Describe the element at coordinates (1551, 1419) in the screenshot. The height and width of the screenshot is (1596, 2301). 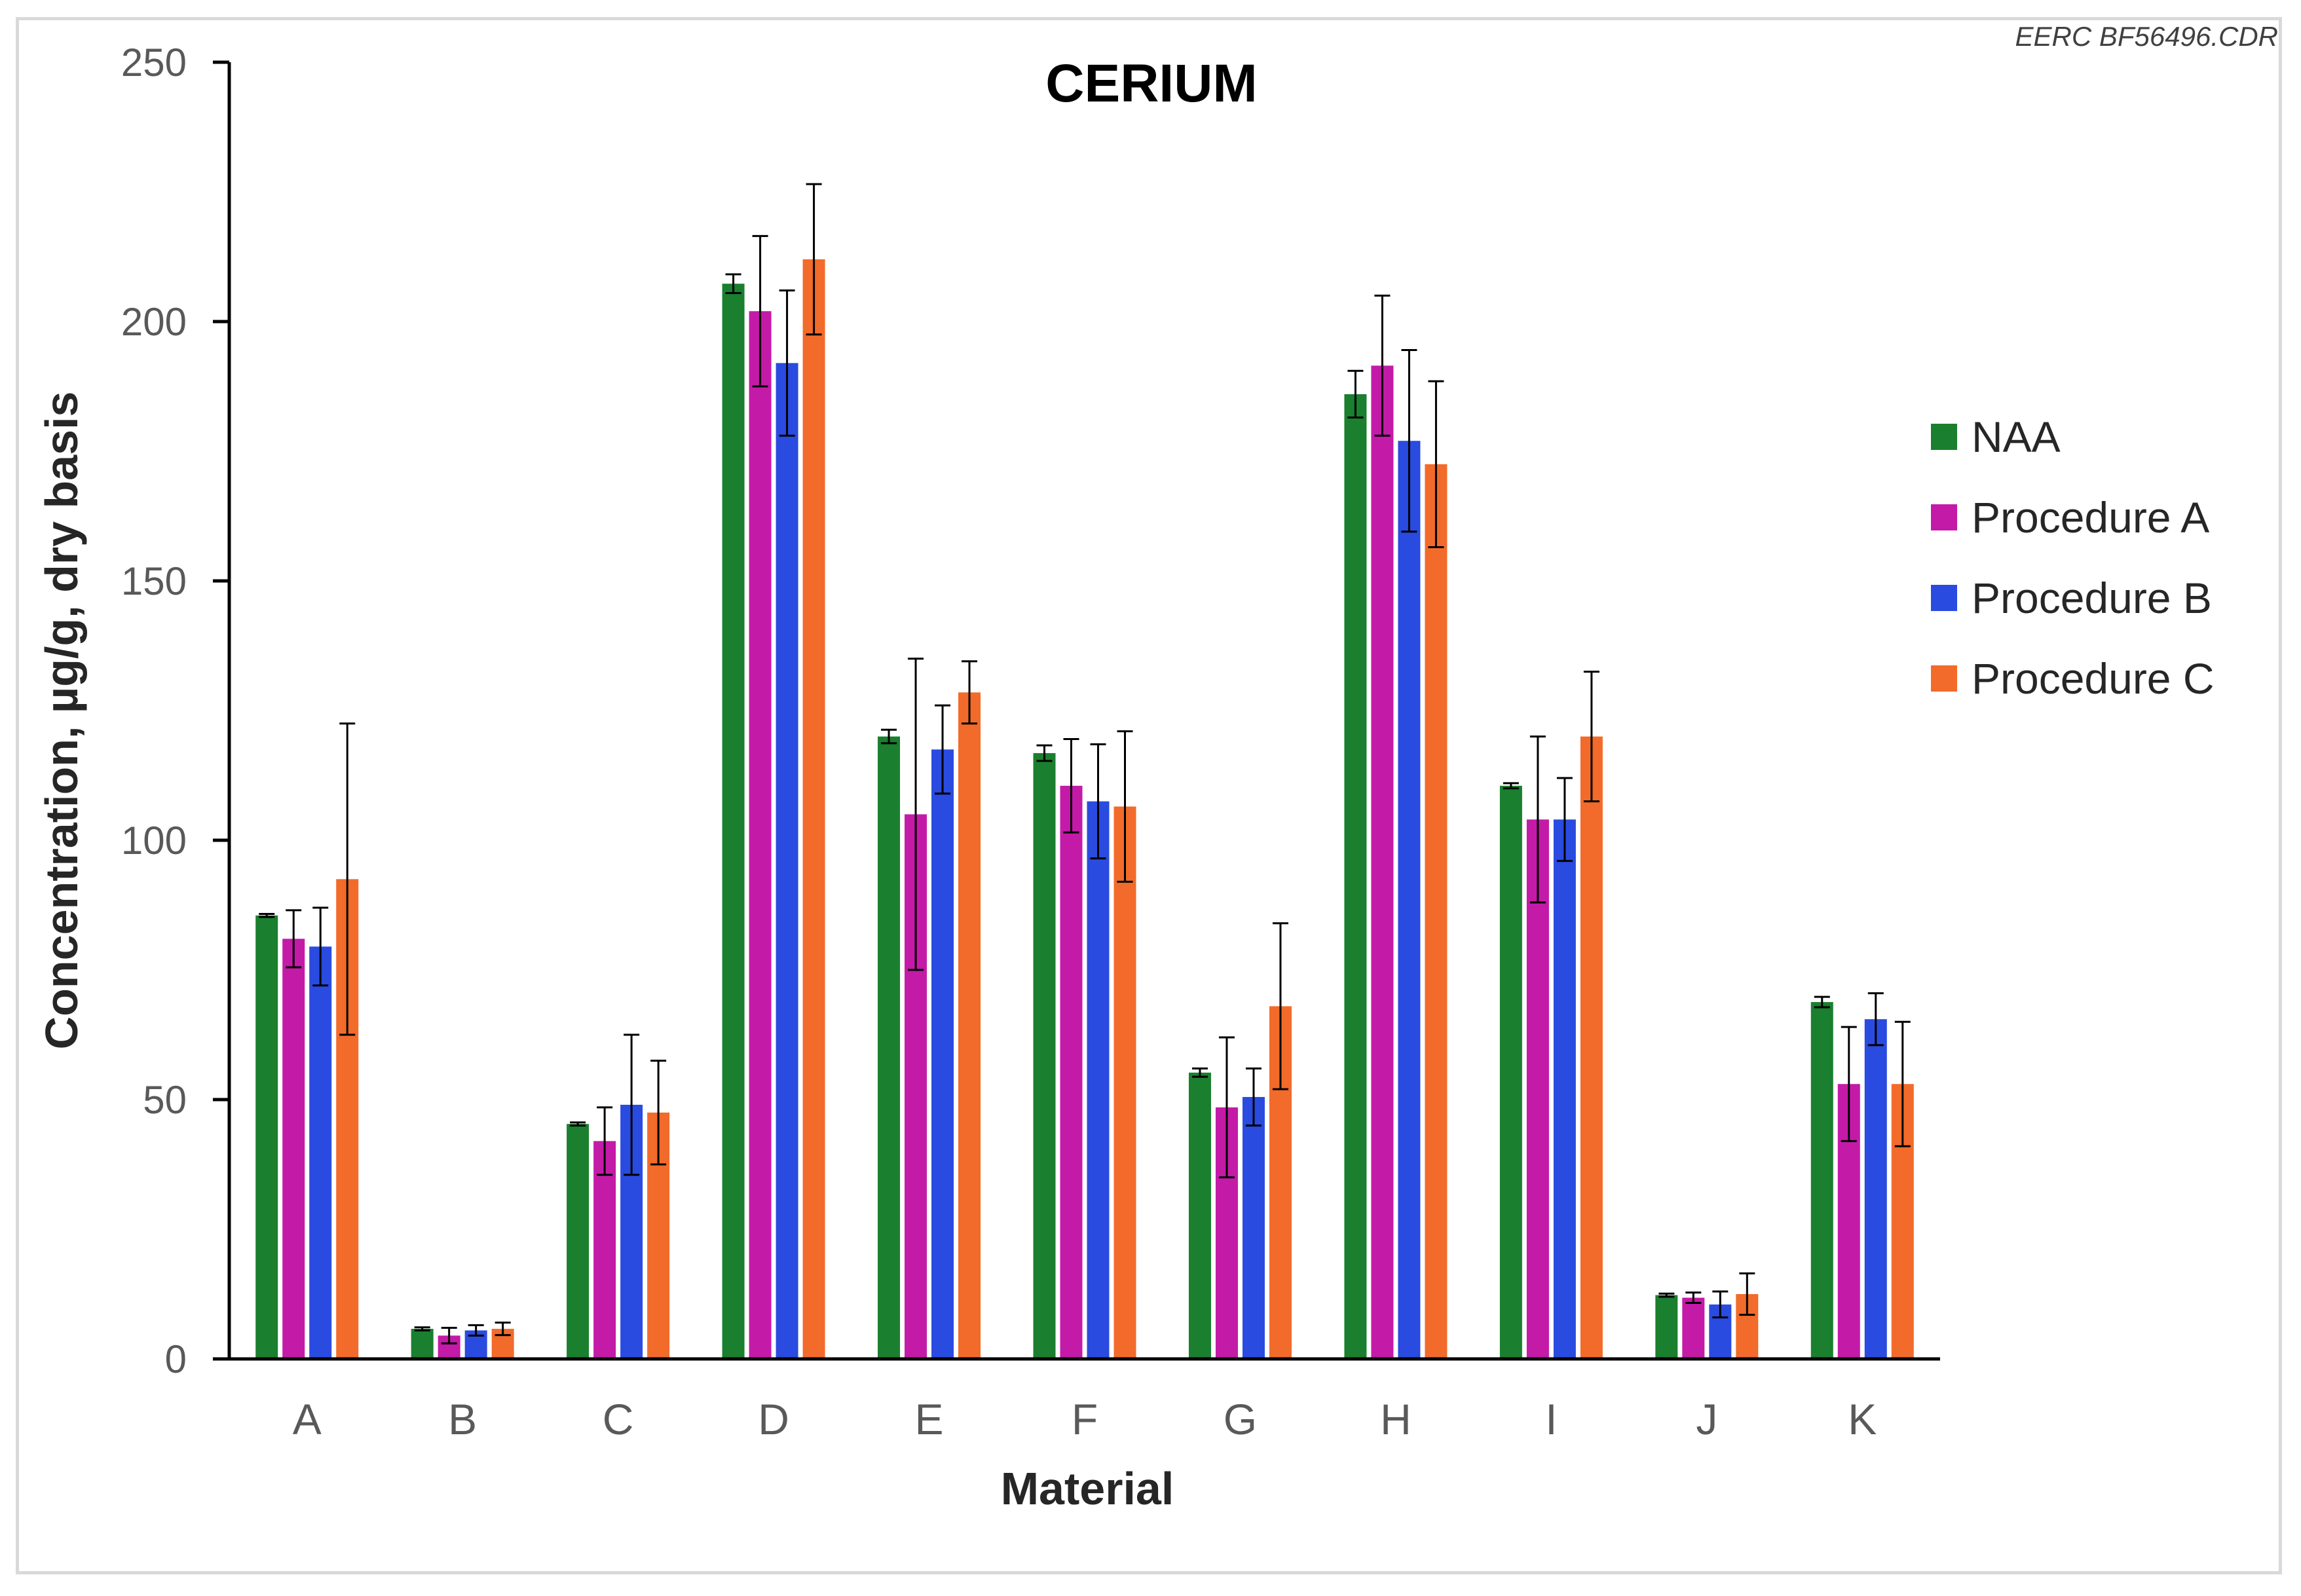
I see `x-category-label: I` at that location.